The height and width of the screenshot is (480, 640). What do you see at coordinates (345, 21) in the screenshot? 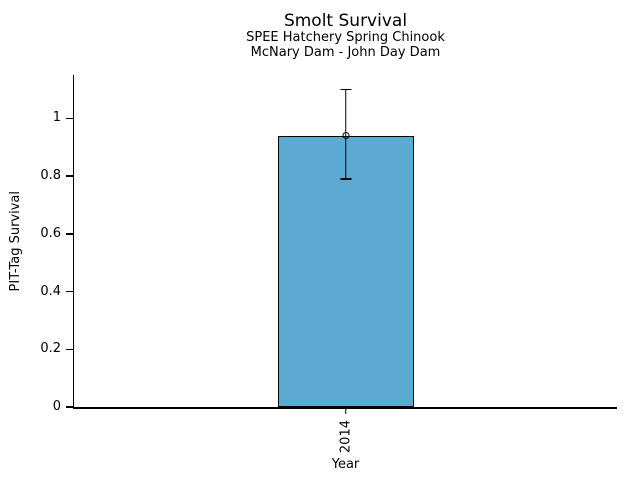
I see `chart-title: Smolt Survival` at bounding box center [345, 21].